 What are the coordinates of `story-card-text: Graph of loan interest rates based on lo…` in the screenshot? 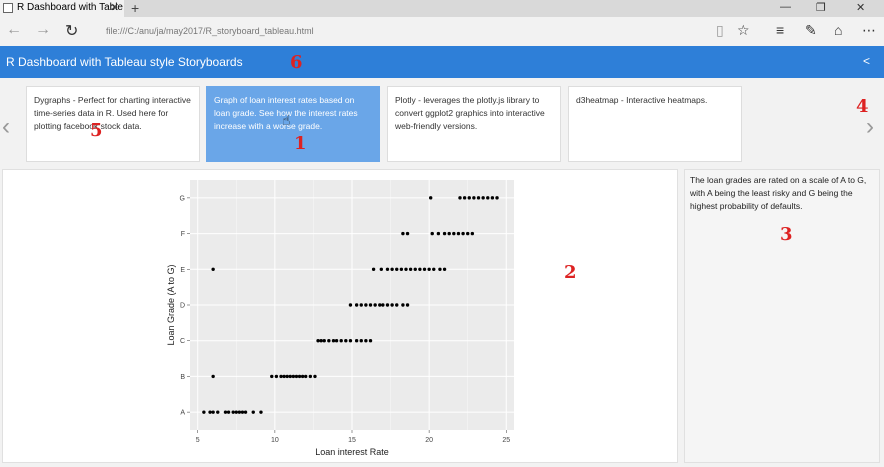 It's located at (286, 113).